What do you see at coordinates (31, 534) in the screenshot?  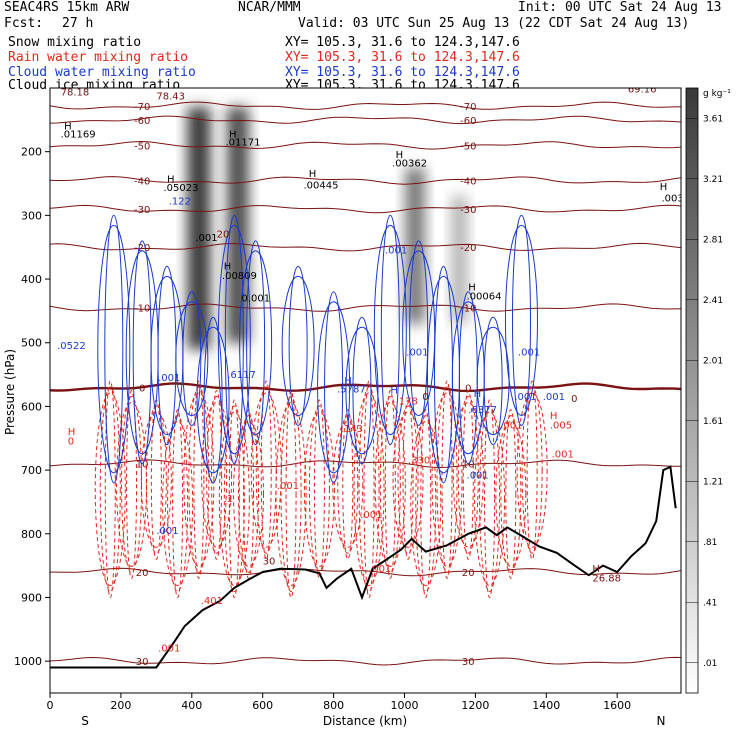 I see `y-tick-label: 800` at bounding box center [31, 534].